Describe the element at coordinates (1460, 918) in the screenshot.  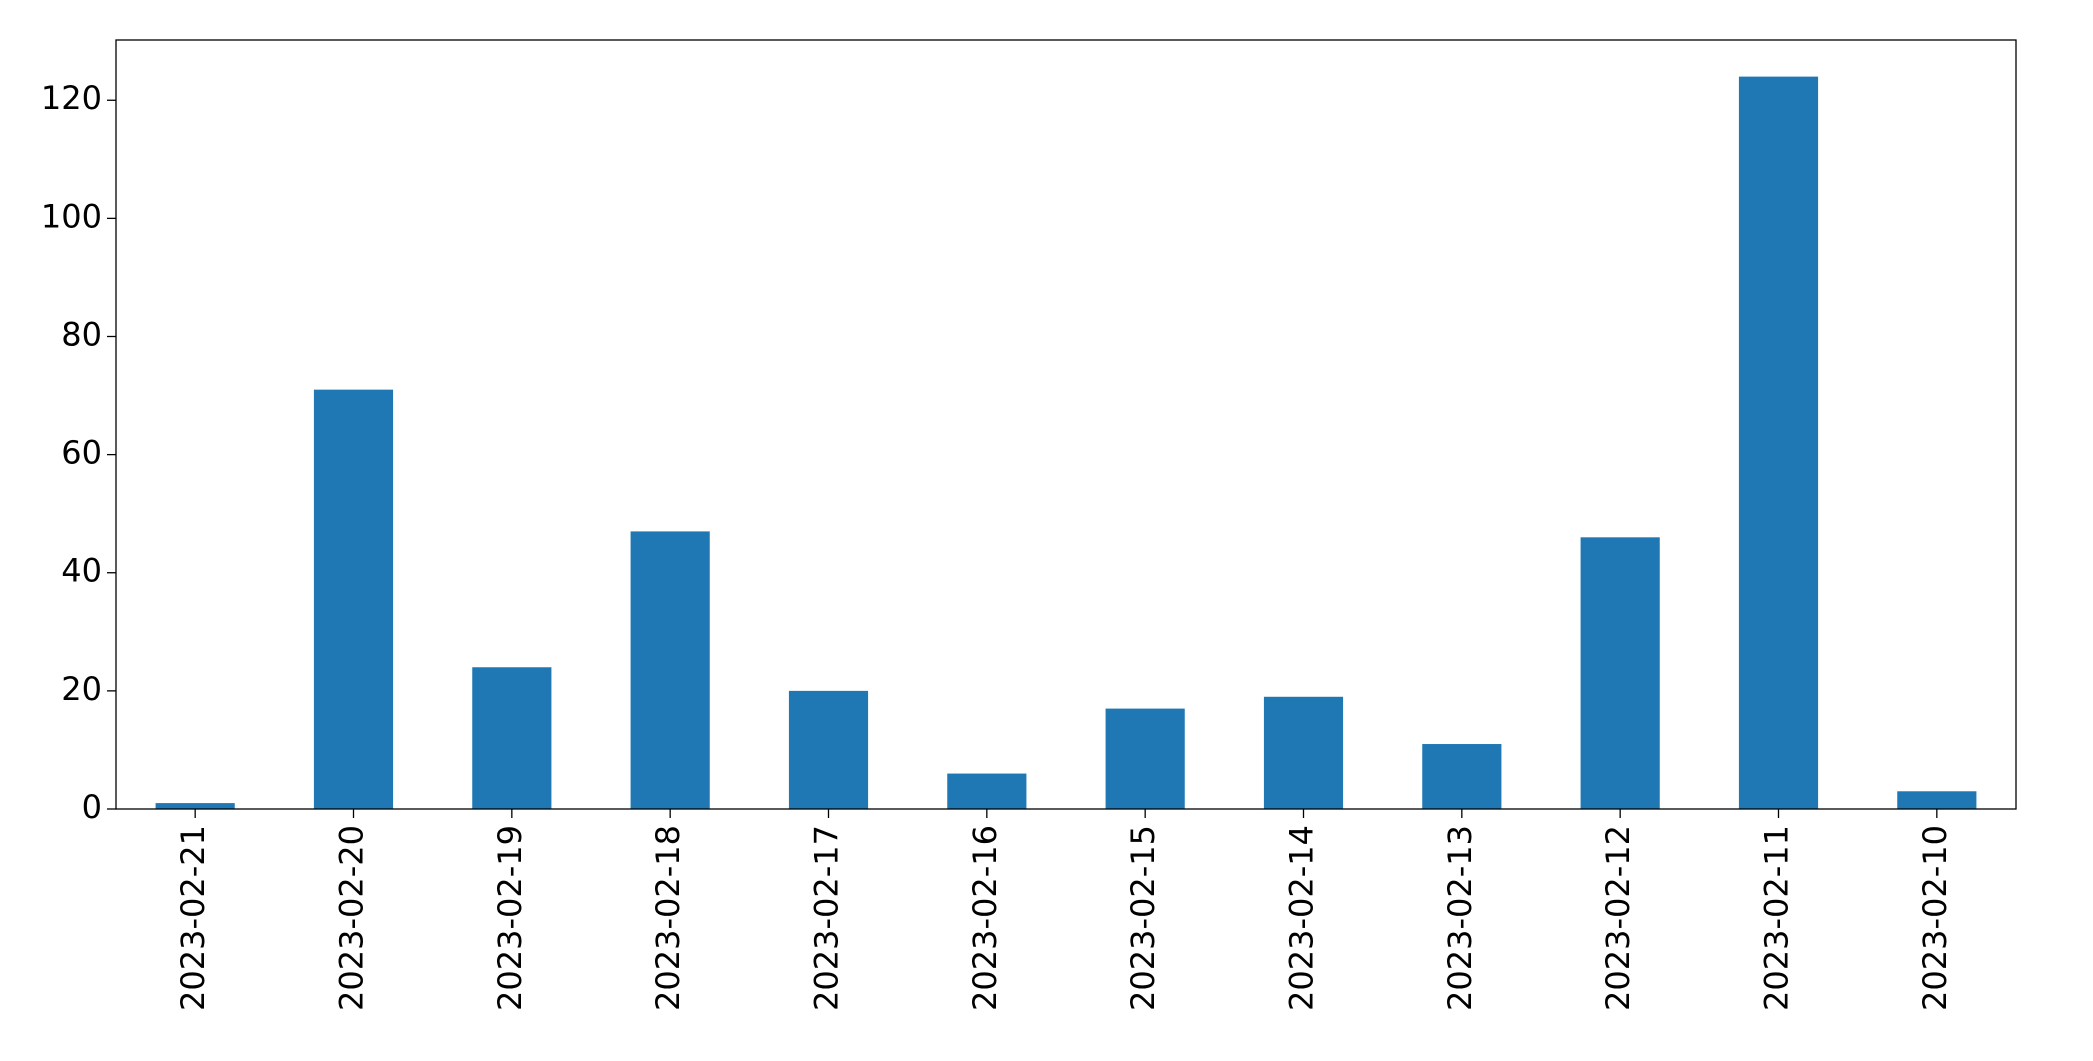
I see `x-tick-label: 2023-02-13` at that location.